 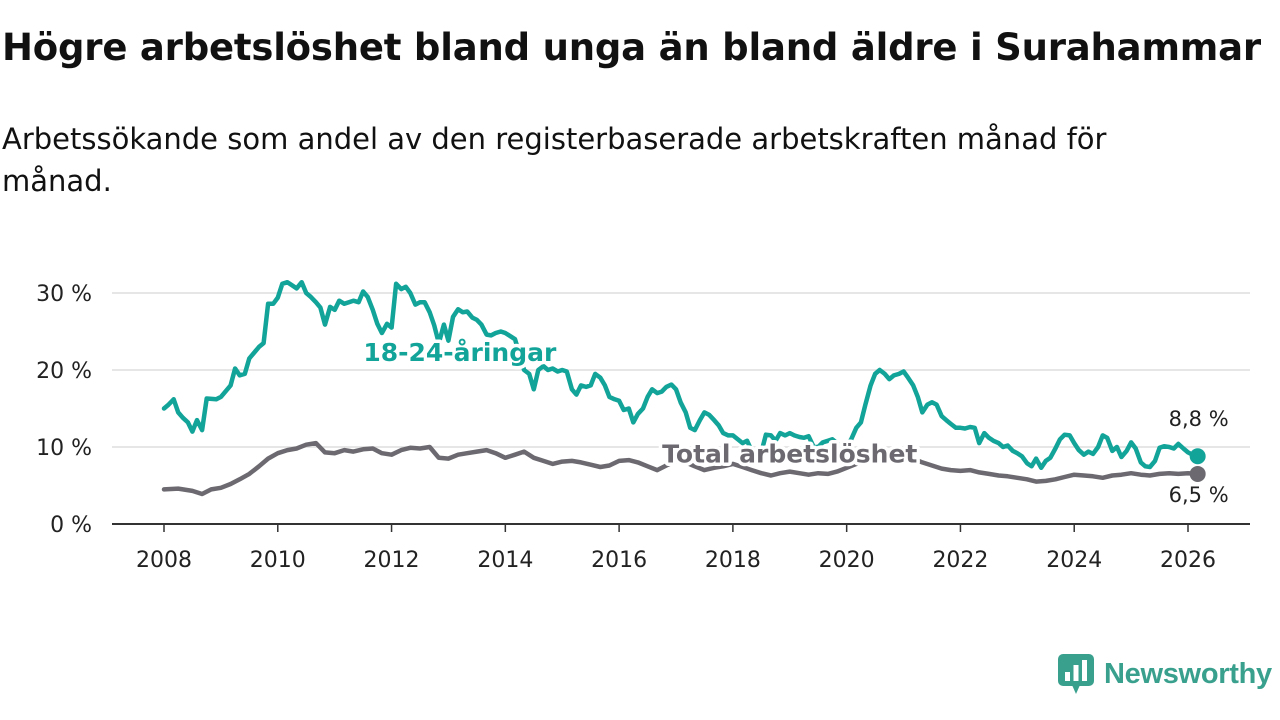 What do you see at coordinates (460, 352) in the screenshot?
I see `series-label-youth: 18-24-åringar` at bounding box center [460, 352].